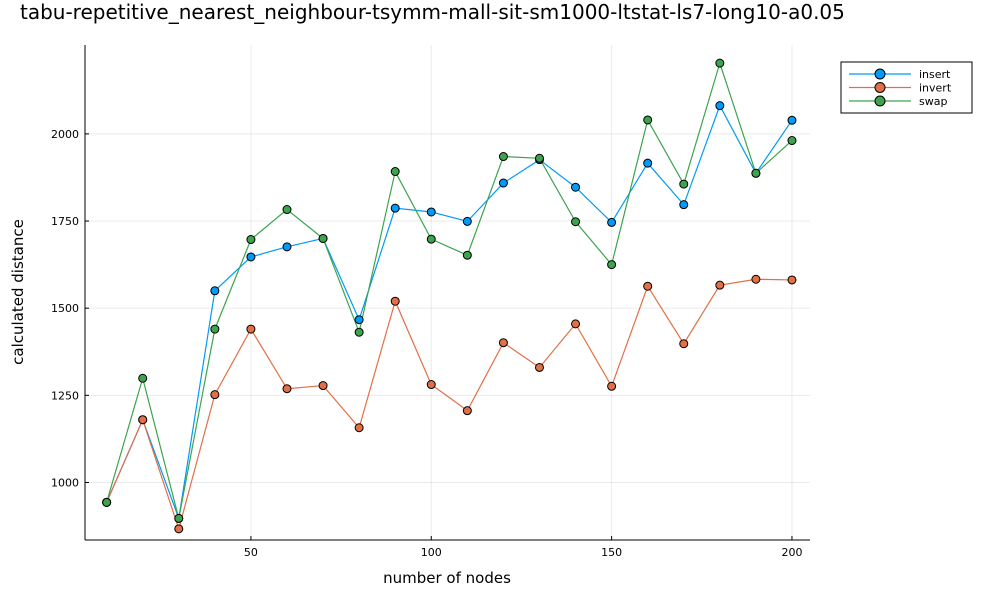 The image size is (1000, 600). I want to click on x-axis-label: number of nodes, so click(447, 578).